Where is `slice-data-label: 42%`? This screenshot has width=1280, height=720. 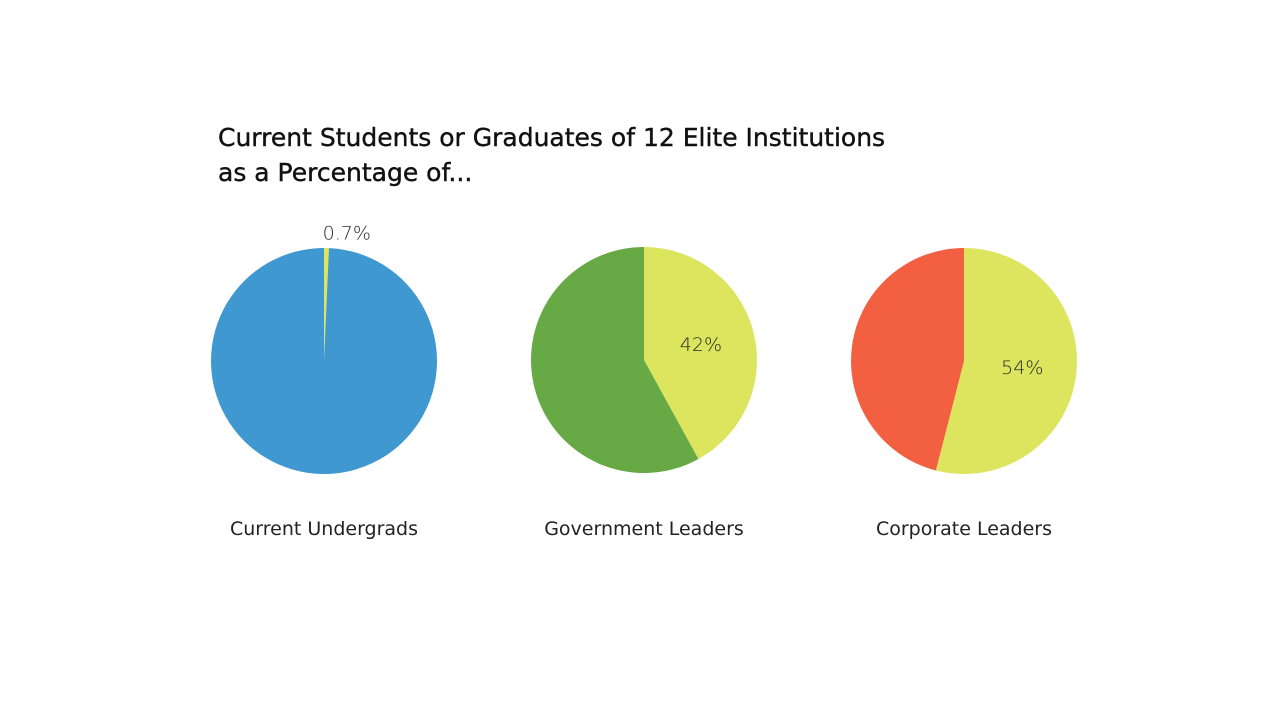
slice-data-label: 42% is located at coordinates (701, 345).